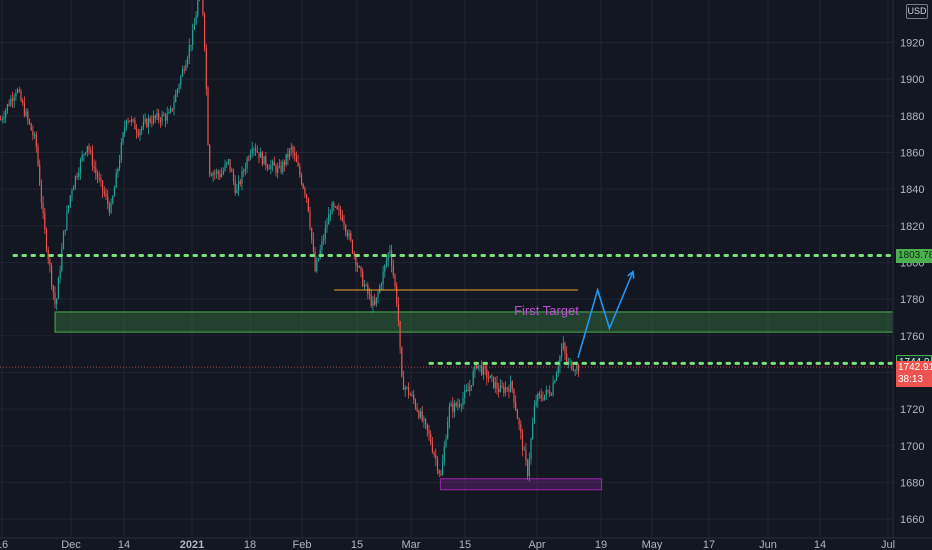  What do you see at coordinates (536, 544) in the screenshot?
I see `x-tick-label: Apr` at bounding box center [536, 544].